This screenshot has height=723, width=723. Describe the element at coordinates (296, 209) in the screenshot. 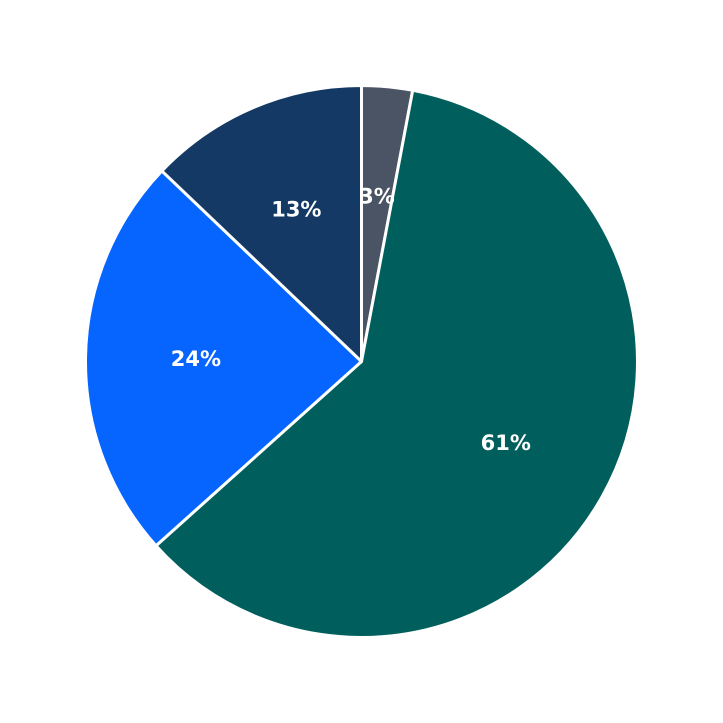

I see `pie-label-3: 13%` at that location.